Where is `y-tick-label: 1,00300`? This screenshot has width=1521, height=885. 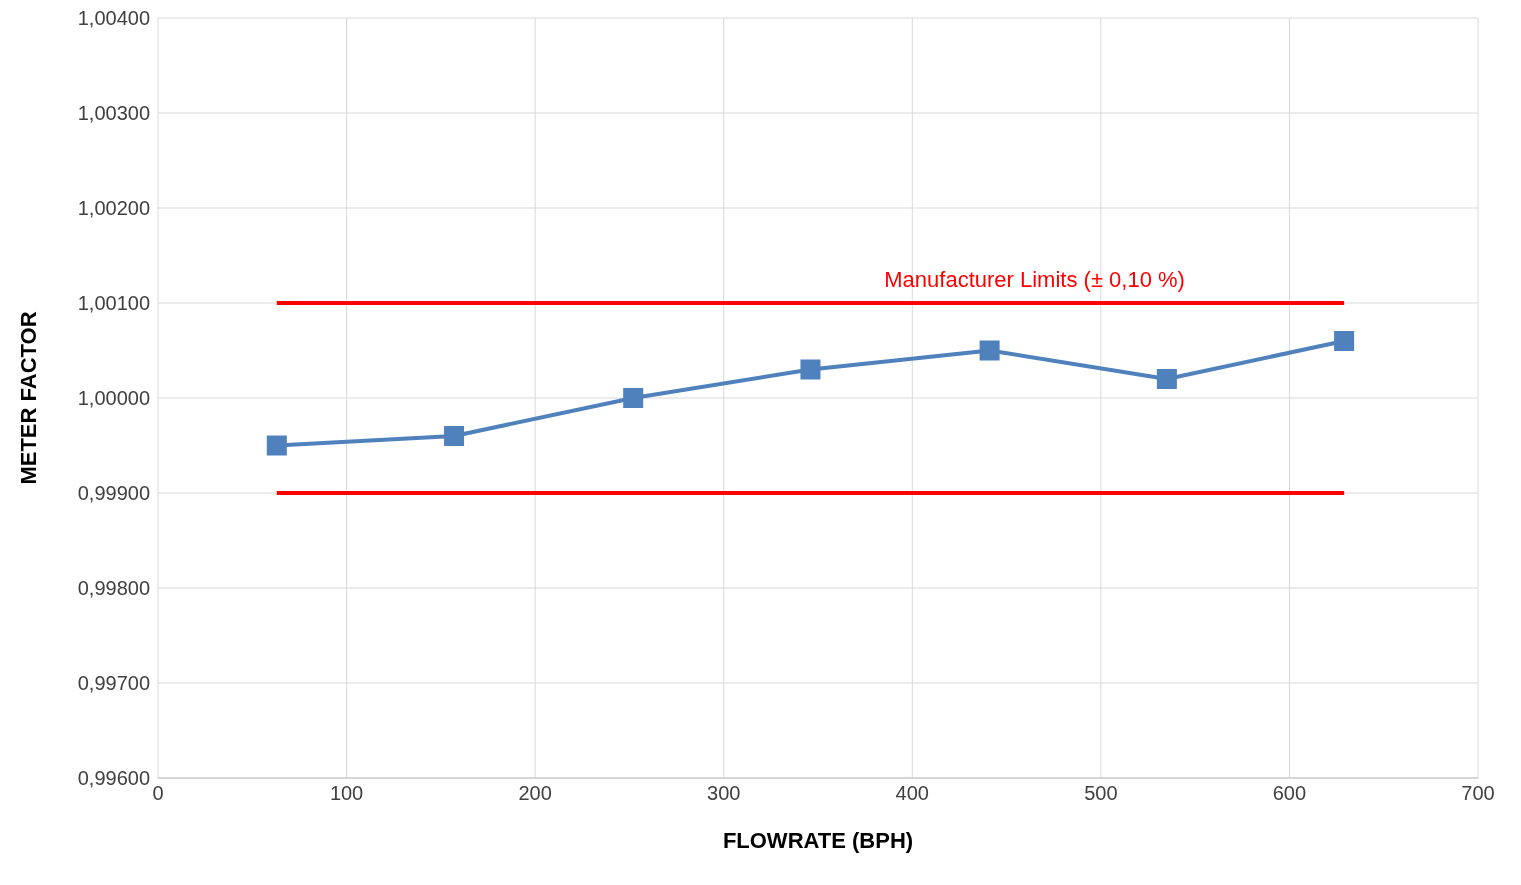 y-tick-label: 1,00300 is located at coordinates (113, 113).